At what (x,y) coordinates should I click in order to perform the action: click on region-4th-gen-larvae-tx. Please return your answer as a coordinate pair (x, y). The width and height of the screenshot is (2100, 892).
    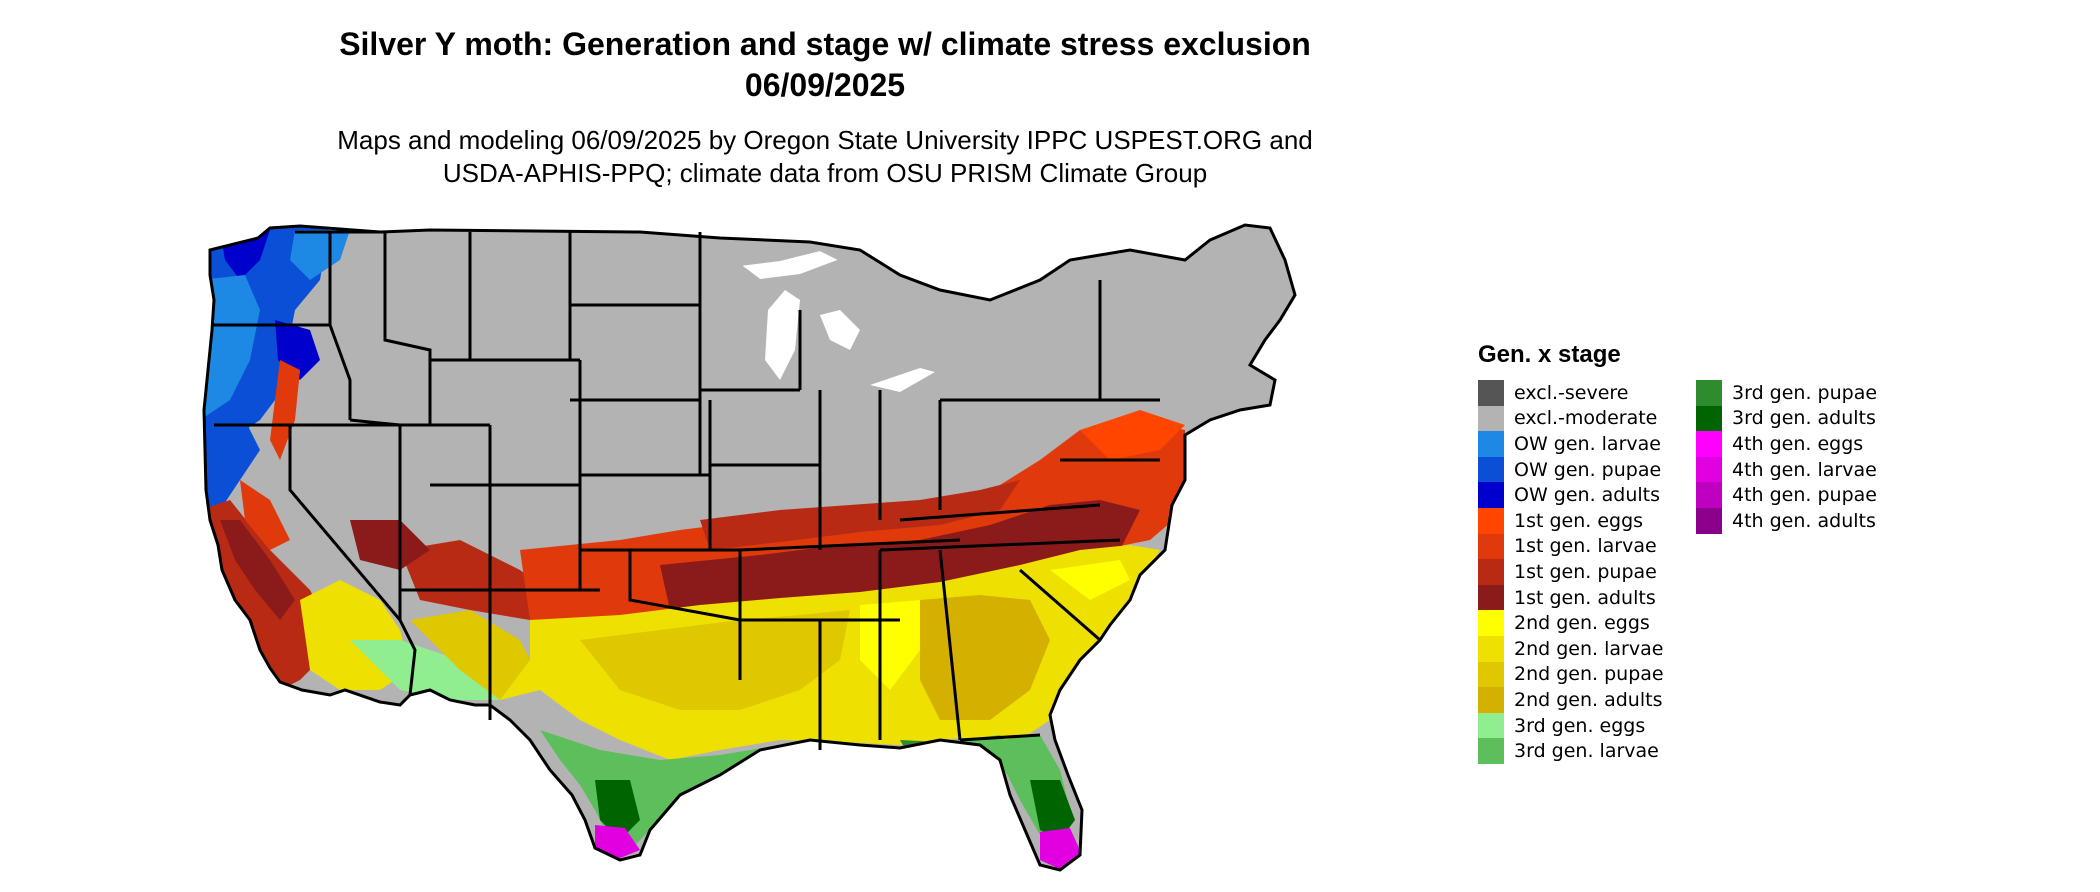
    Looking at the image, I should click on (617, 842).